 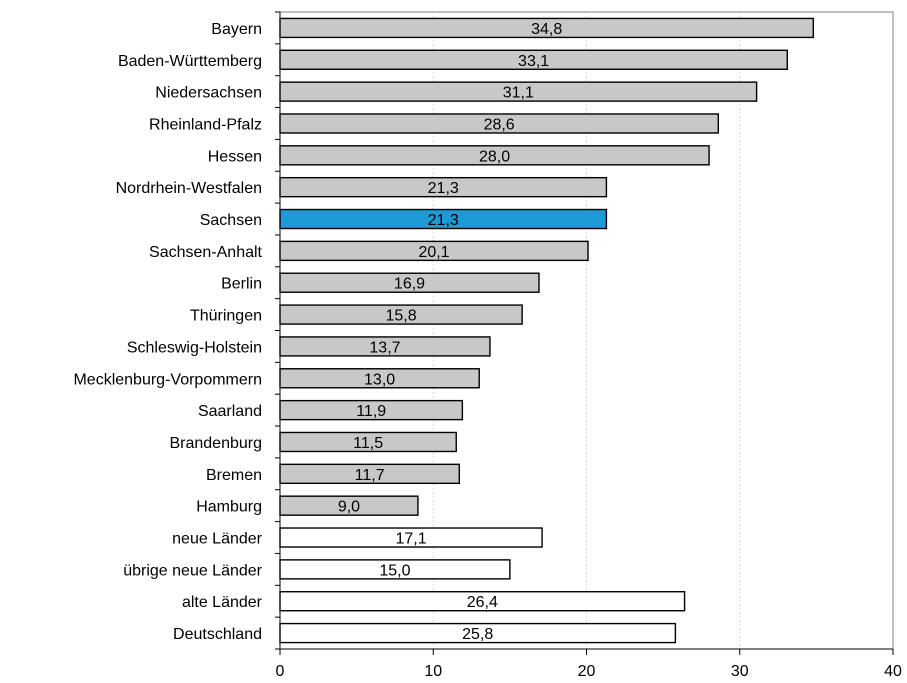 What do you see at coordinates (236, 29) in the screenshot?
I see `category-label: Bayern` at bounding box center [236, 29].